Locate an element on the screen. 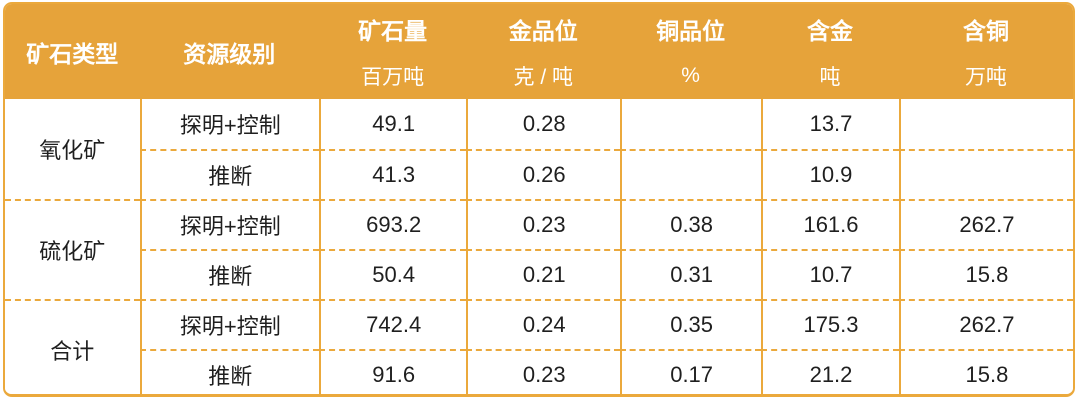  header-resource-level: 资源级别 is located at coordinates (229, 51).